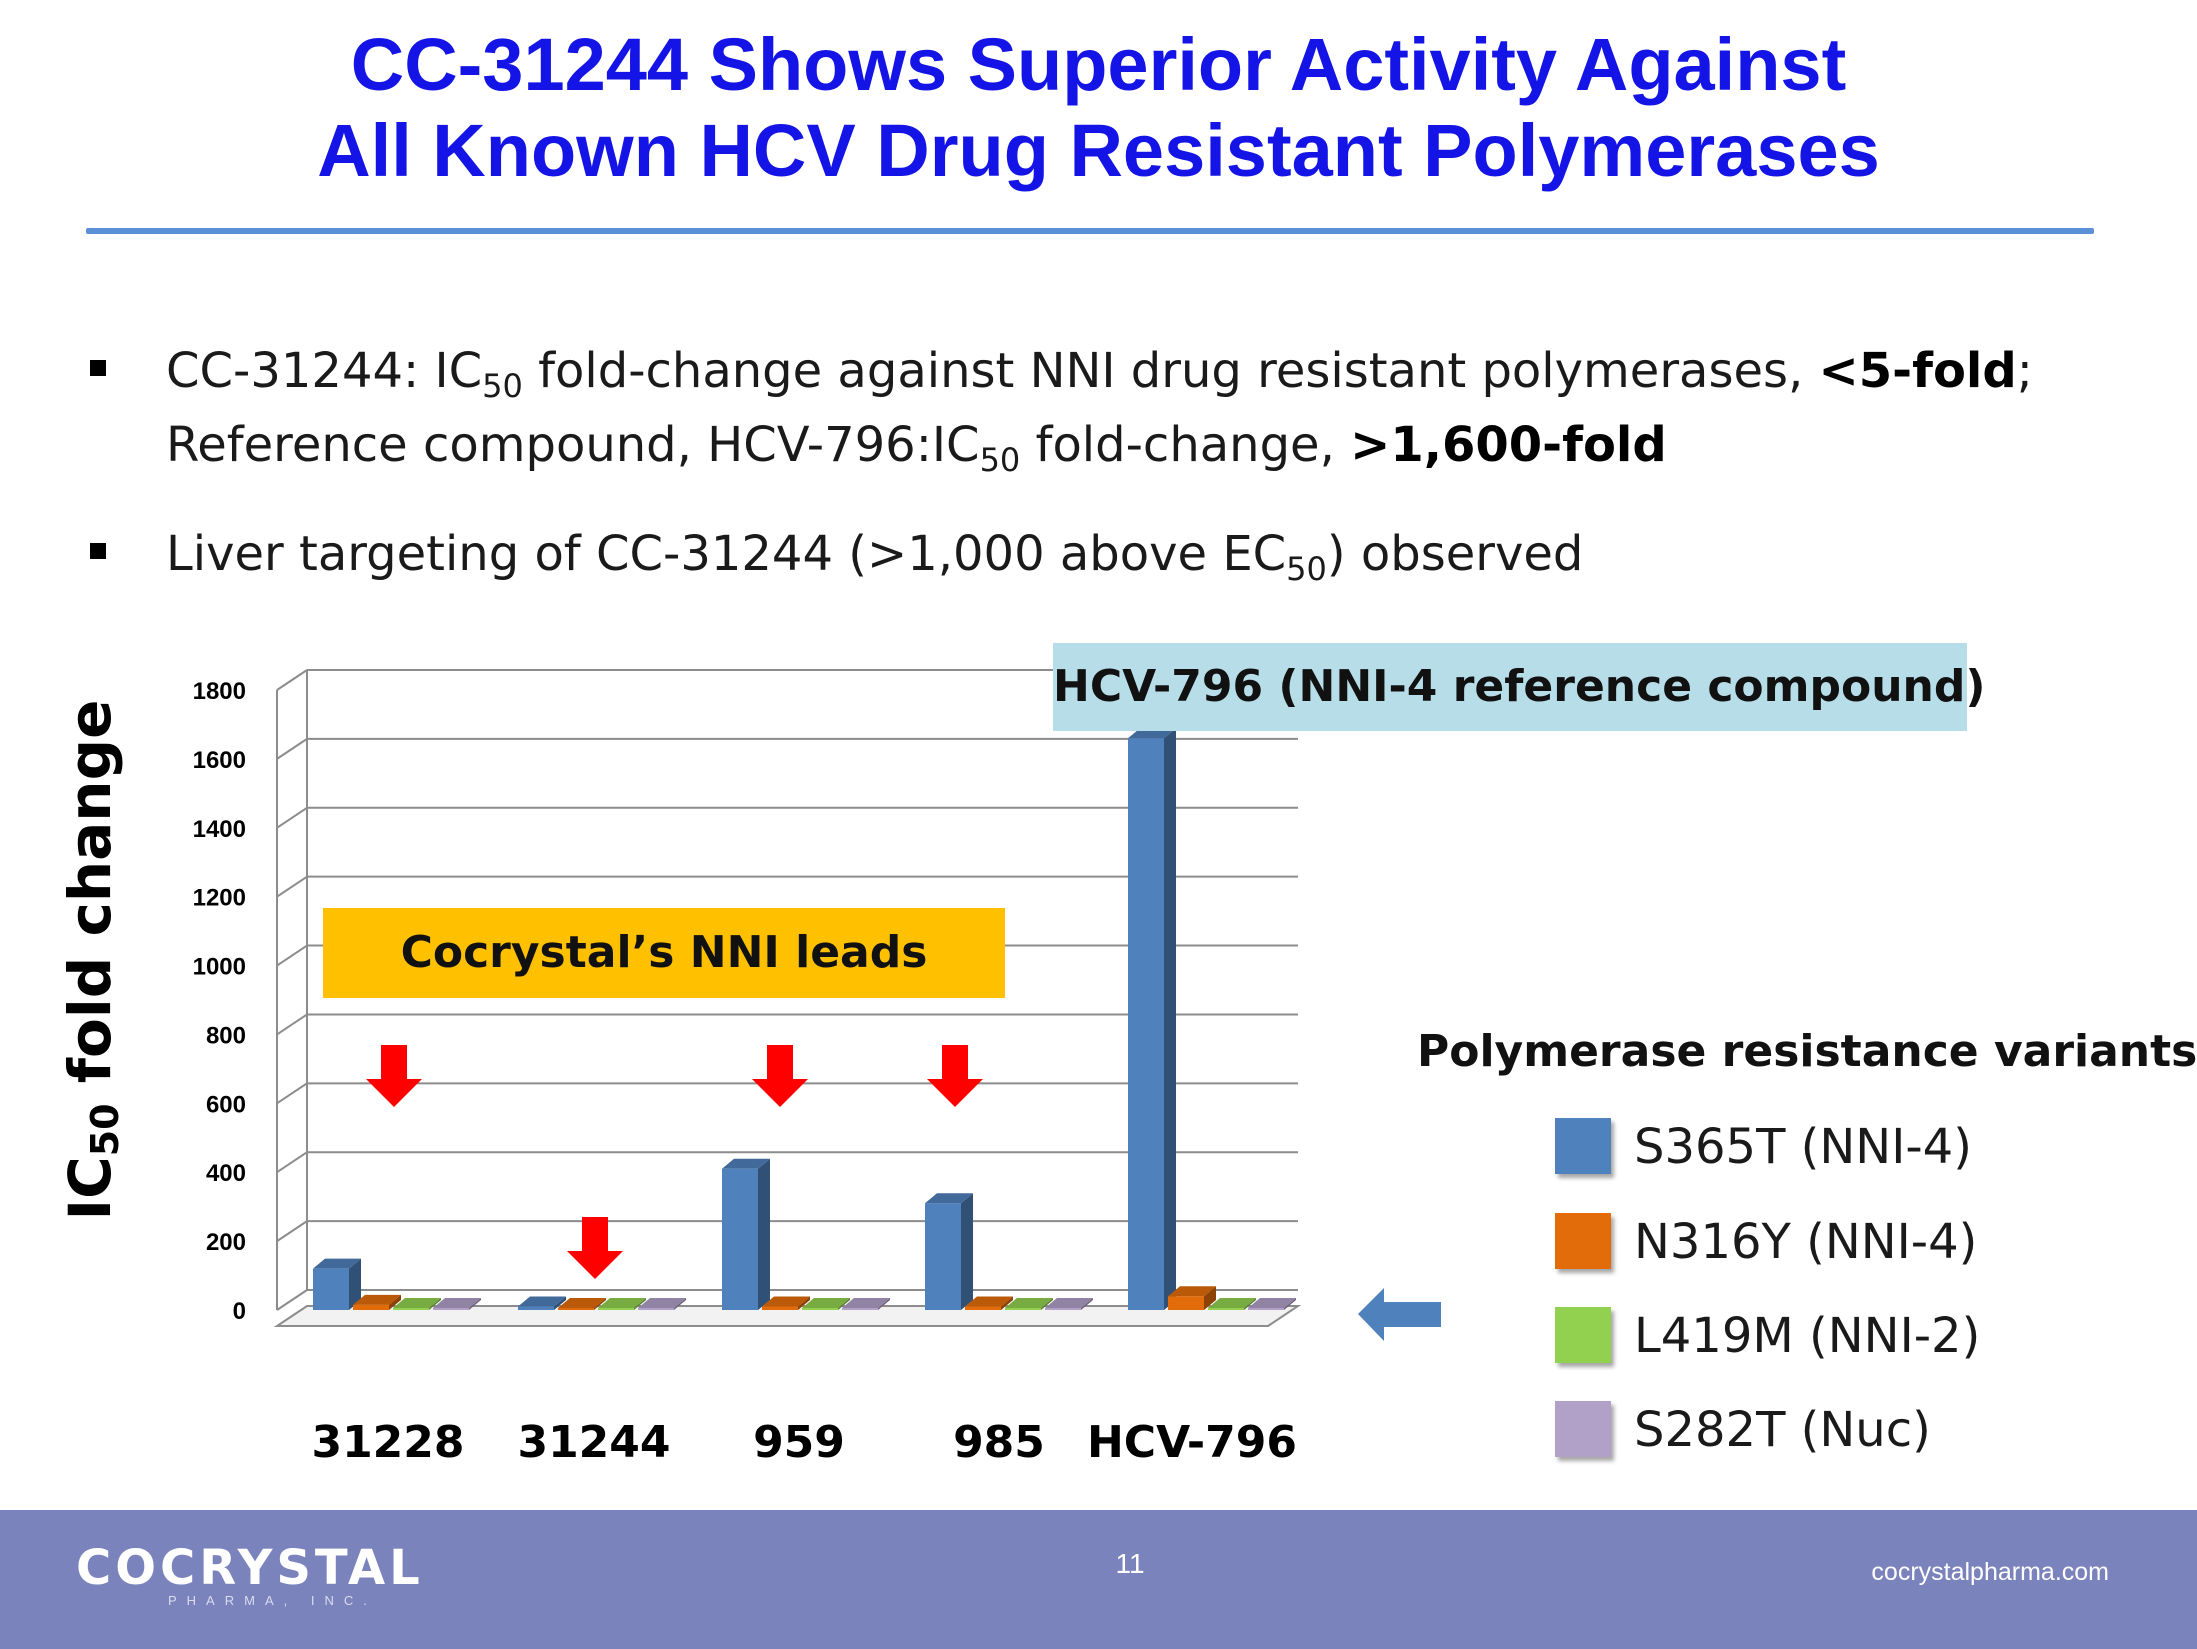  I want to click on legend-swatch-l419m, so click(1583, 1335).